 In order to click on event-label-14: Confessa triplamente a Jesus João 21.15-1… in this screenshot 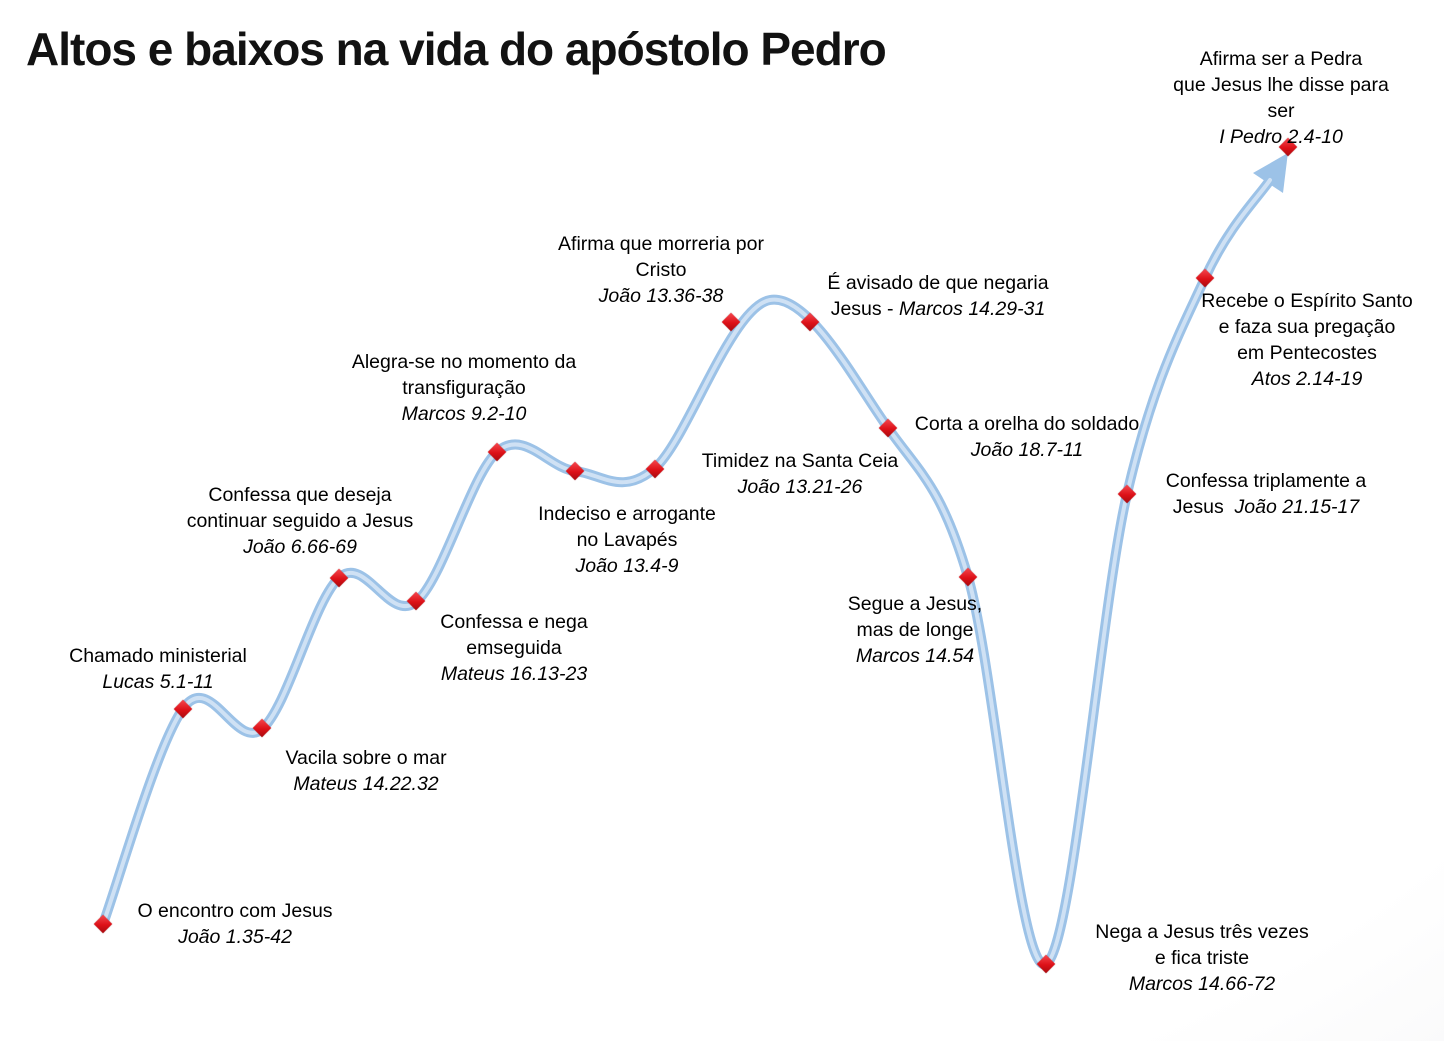, I will do `click(1266, 494)`.